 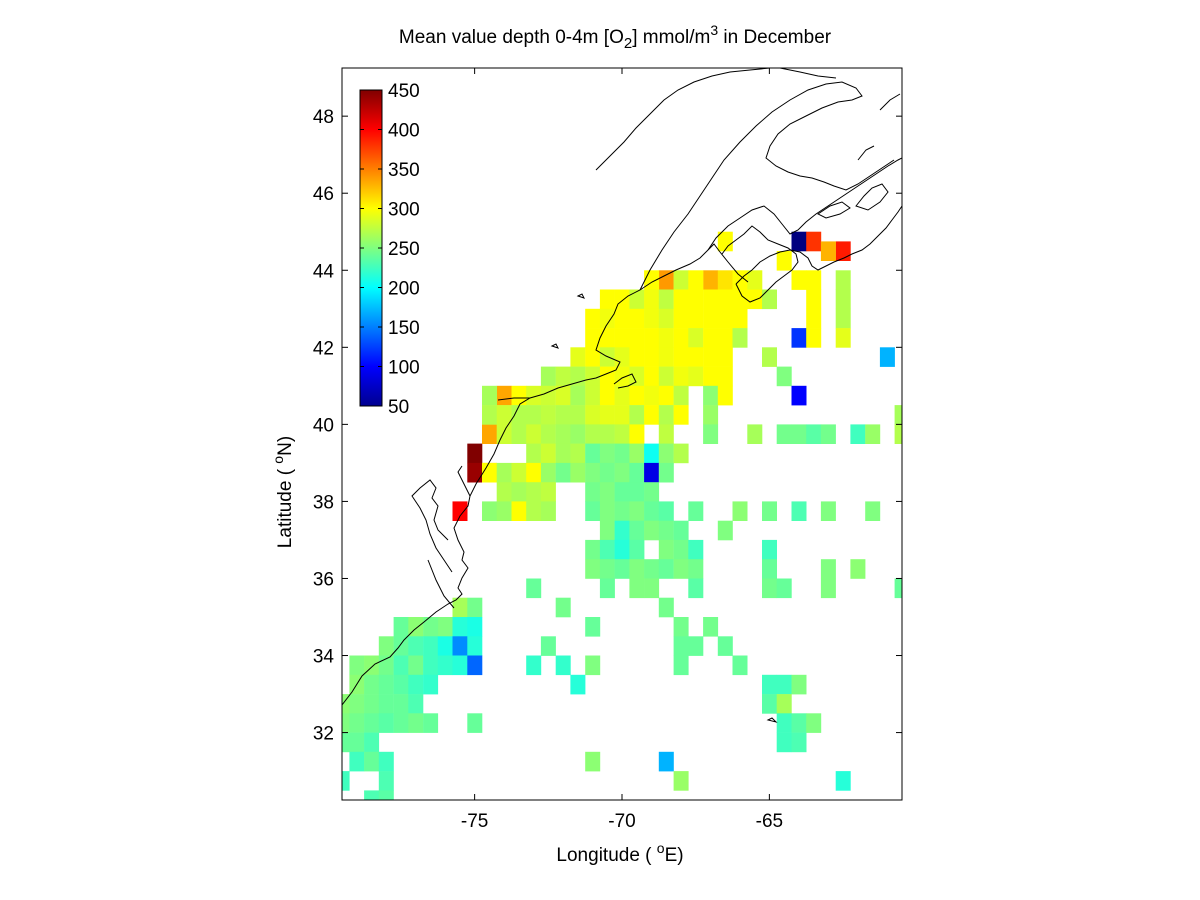 I want to click on y-tick-label: 36, so click(x=323, y=579).